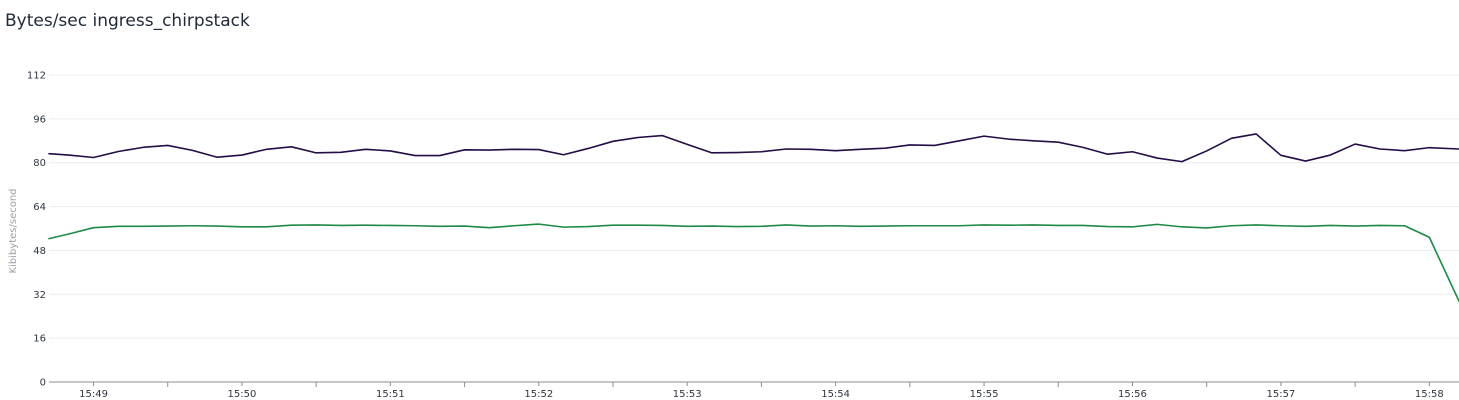 The image size is (1459, 400). I want to click on x-tick-label: 15:52, so click(538, 394).